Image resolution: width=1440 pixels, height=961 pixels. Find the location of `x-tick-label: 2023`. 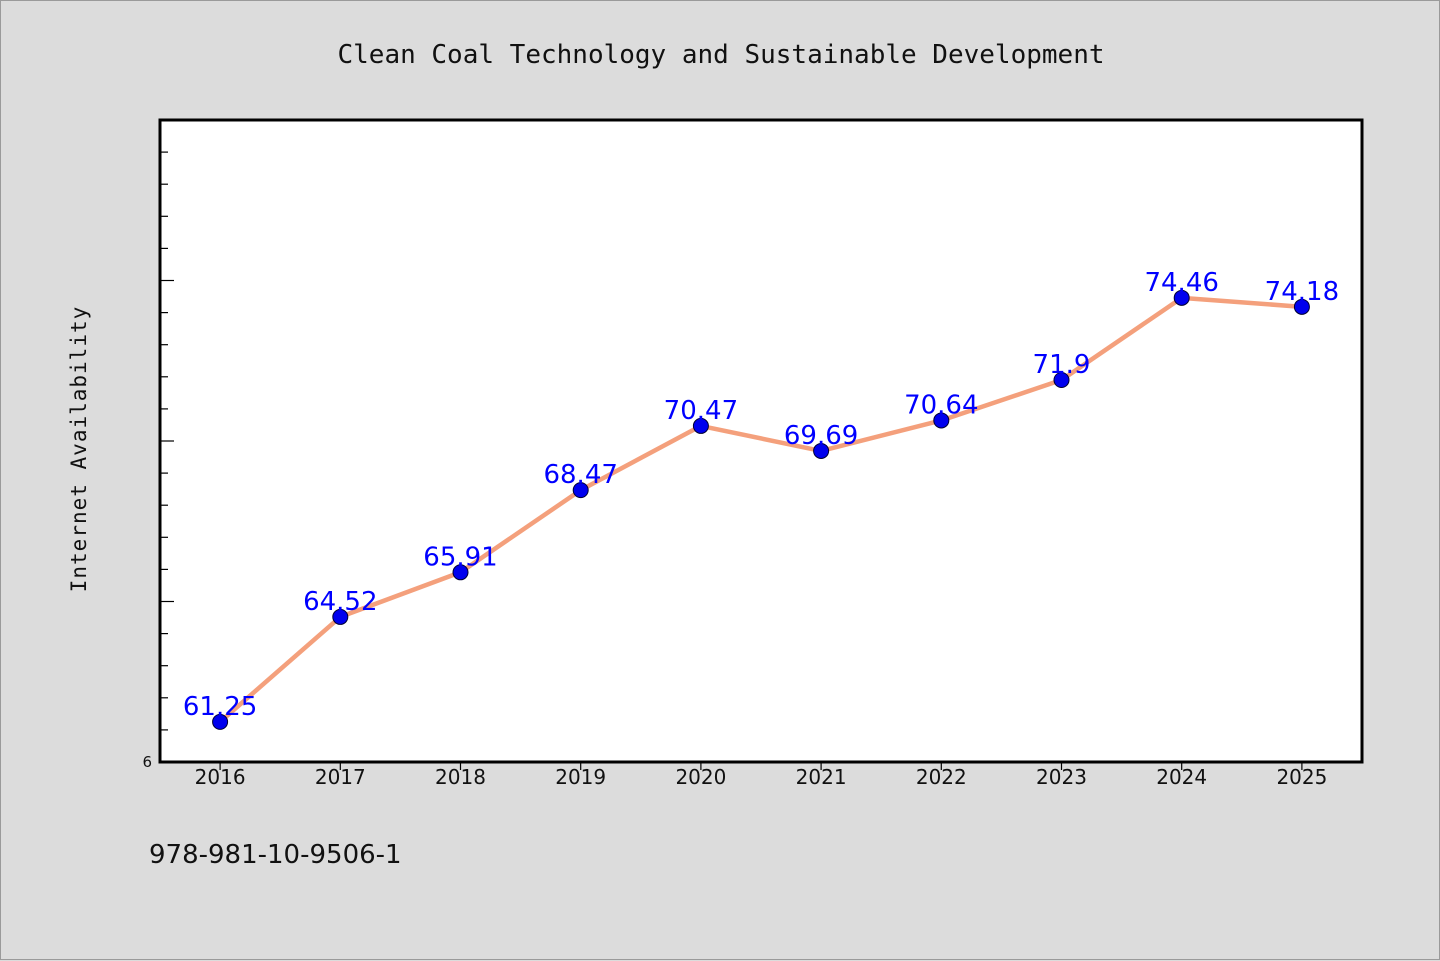

x-tick-label: 2023 is located at coordinates (1061, 777).